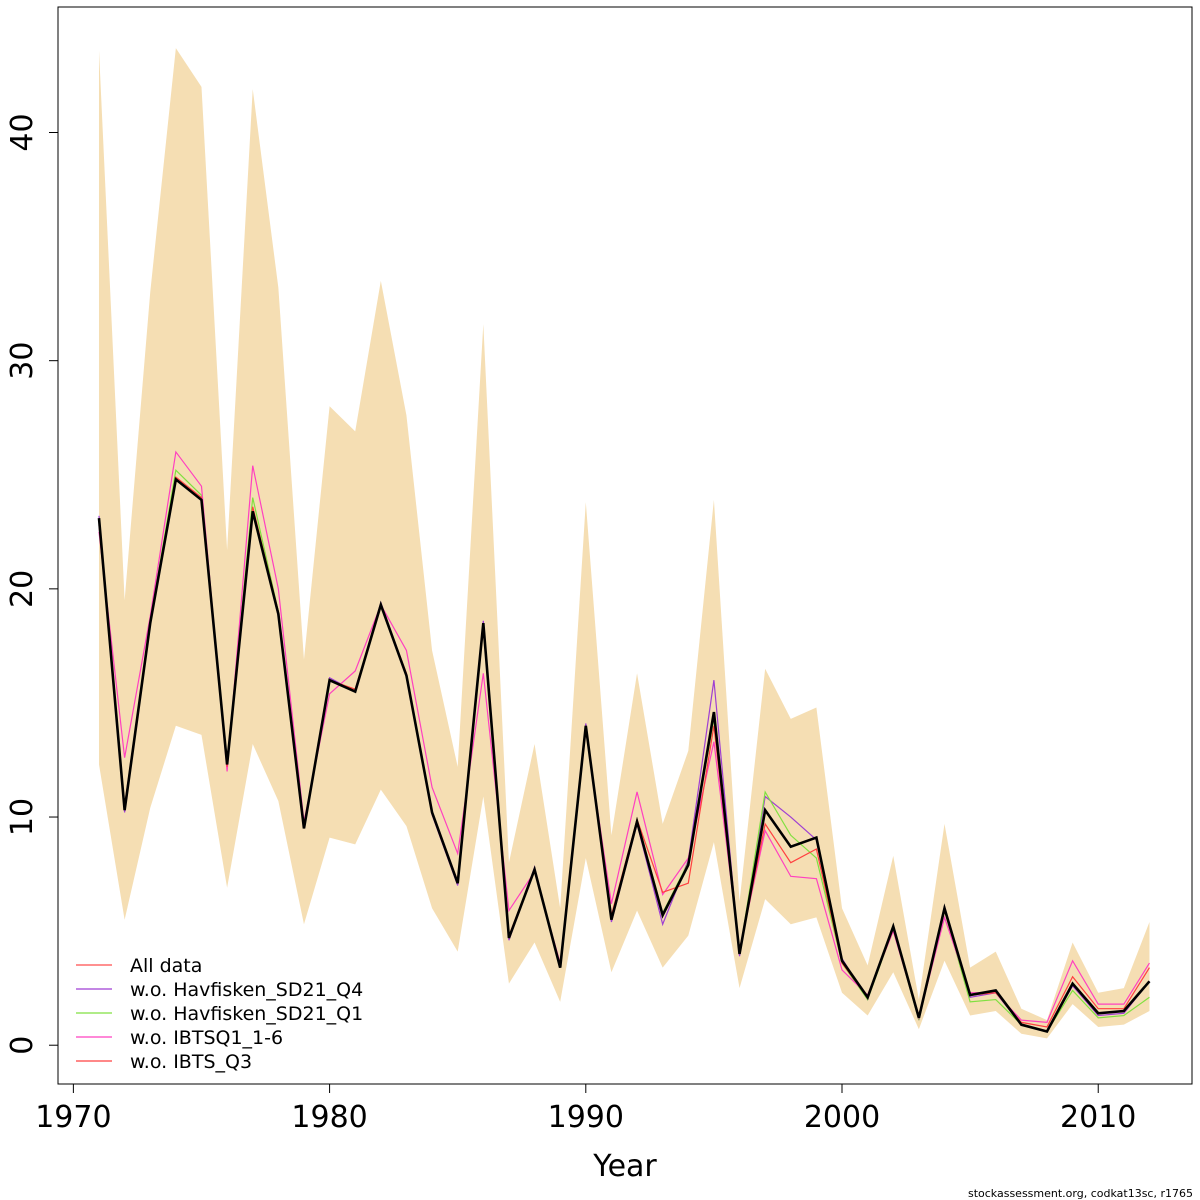 The width and height of the screenshot is (1200, 1200). Describe the element at coordinates (166, 966) in the screenshot. I see `legend-label: All data` at that location.